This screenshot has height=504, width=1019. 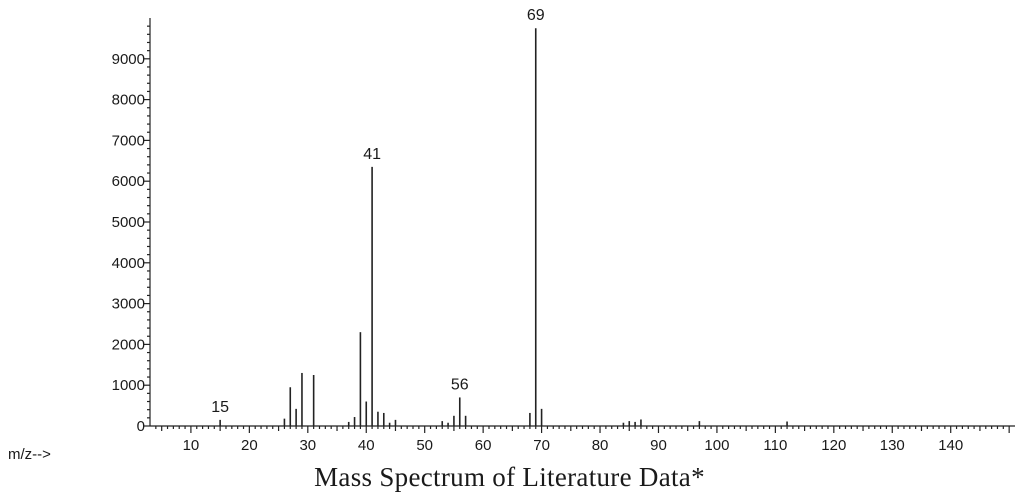 What do you see at coordinates (128, 344) in the screenshot?
I see `y-tick-label: 2000` at bounding box center [128, 344].